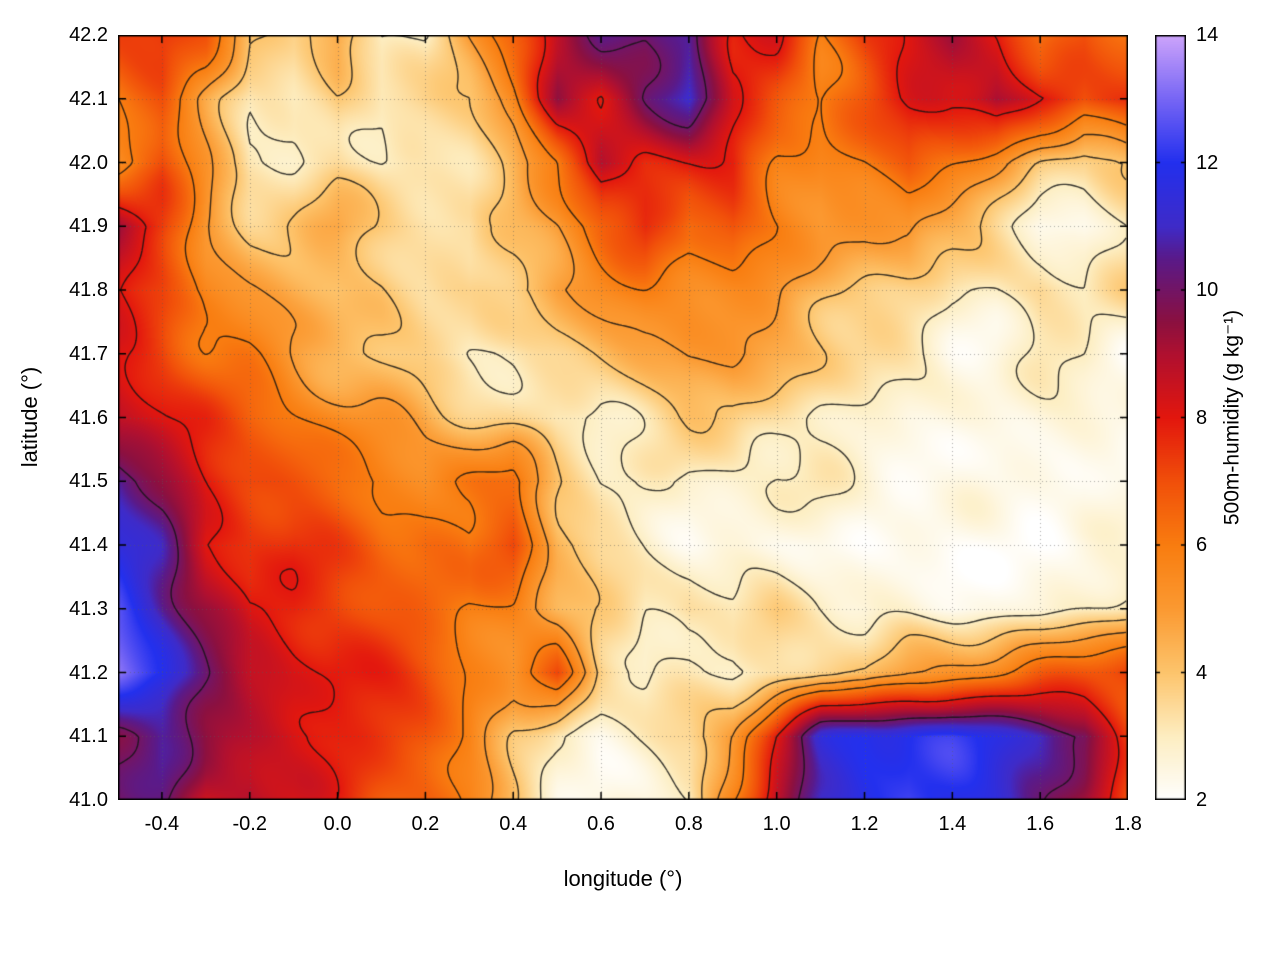  I want to click on y-tick-label: 41.2, so click(88, 672).